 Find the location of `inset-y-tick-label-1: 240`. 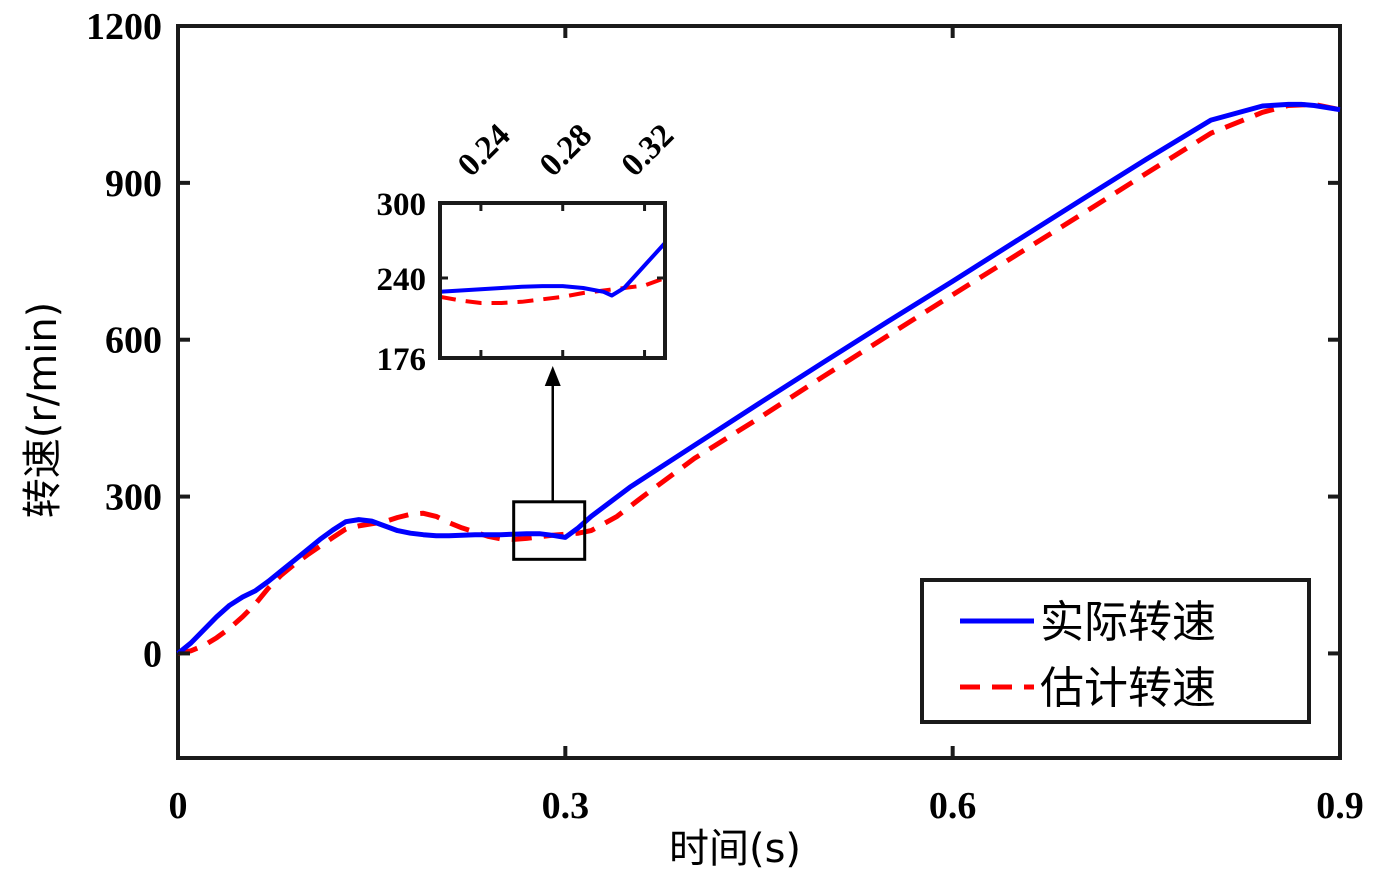

inset-y-tick-label-1: 240 is located at coordinates (402, 280).